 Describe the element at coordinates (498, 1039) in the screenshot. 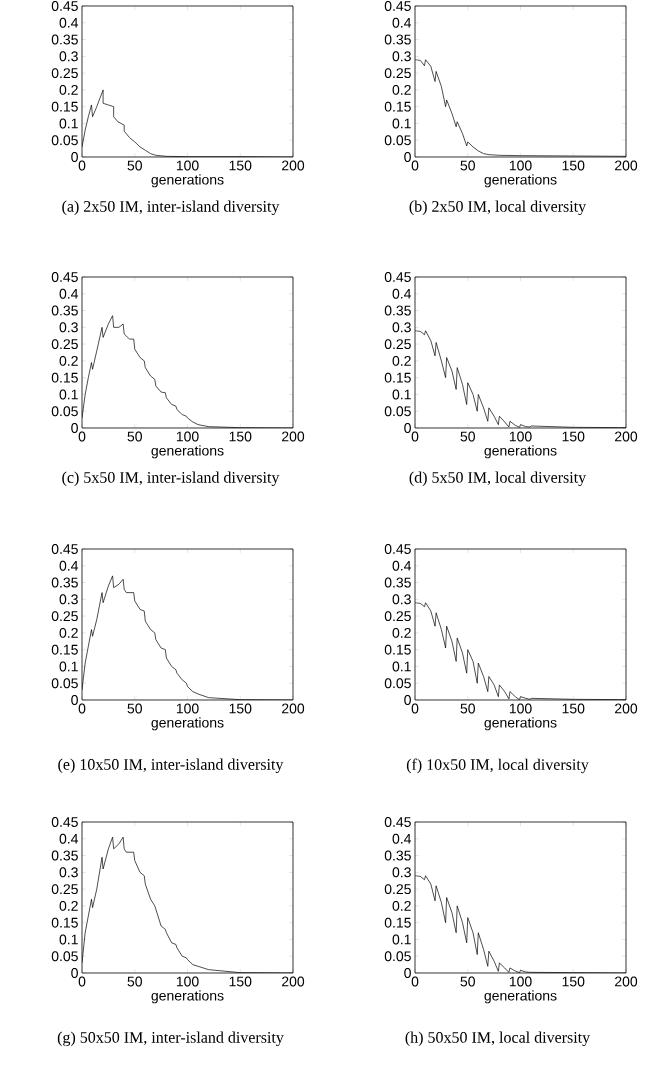

I see `text: (h) 50x50 IM, local diversity` at that location.